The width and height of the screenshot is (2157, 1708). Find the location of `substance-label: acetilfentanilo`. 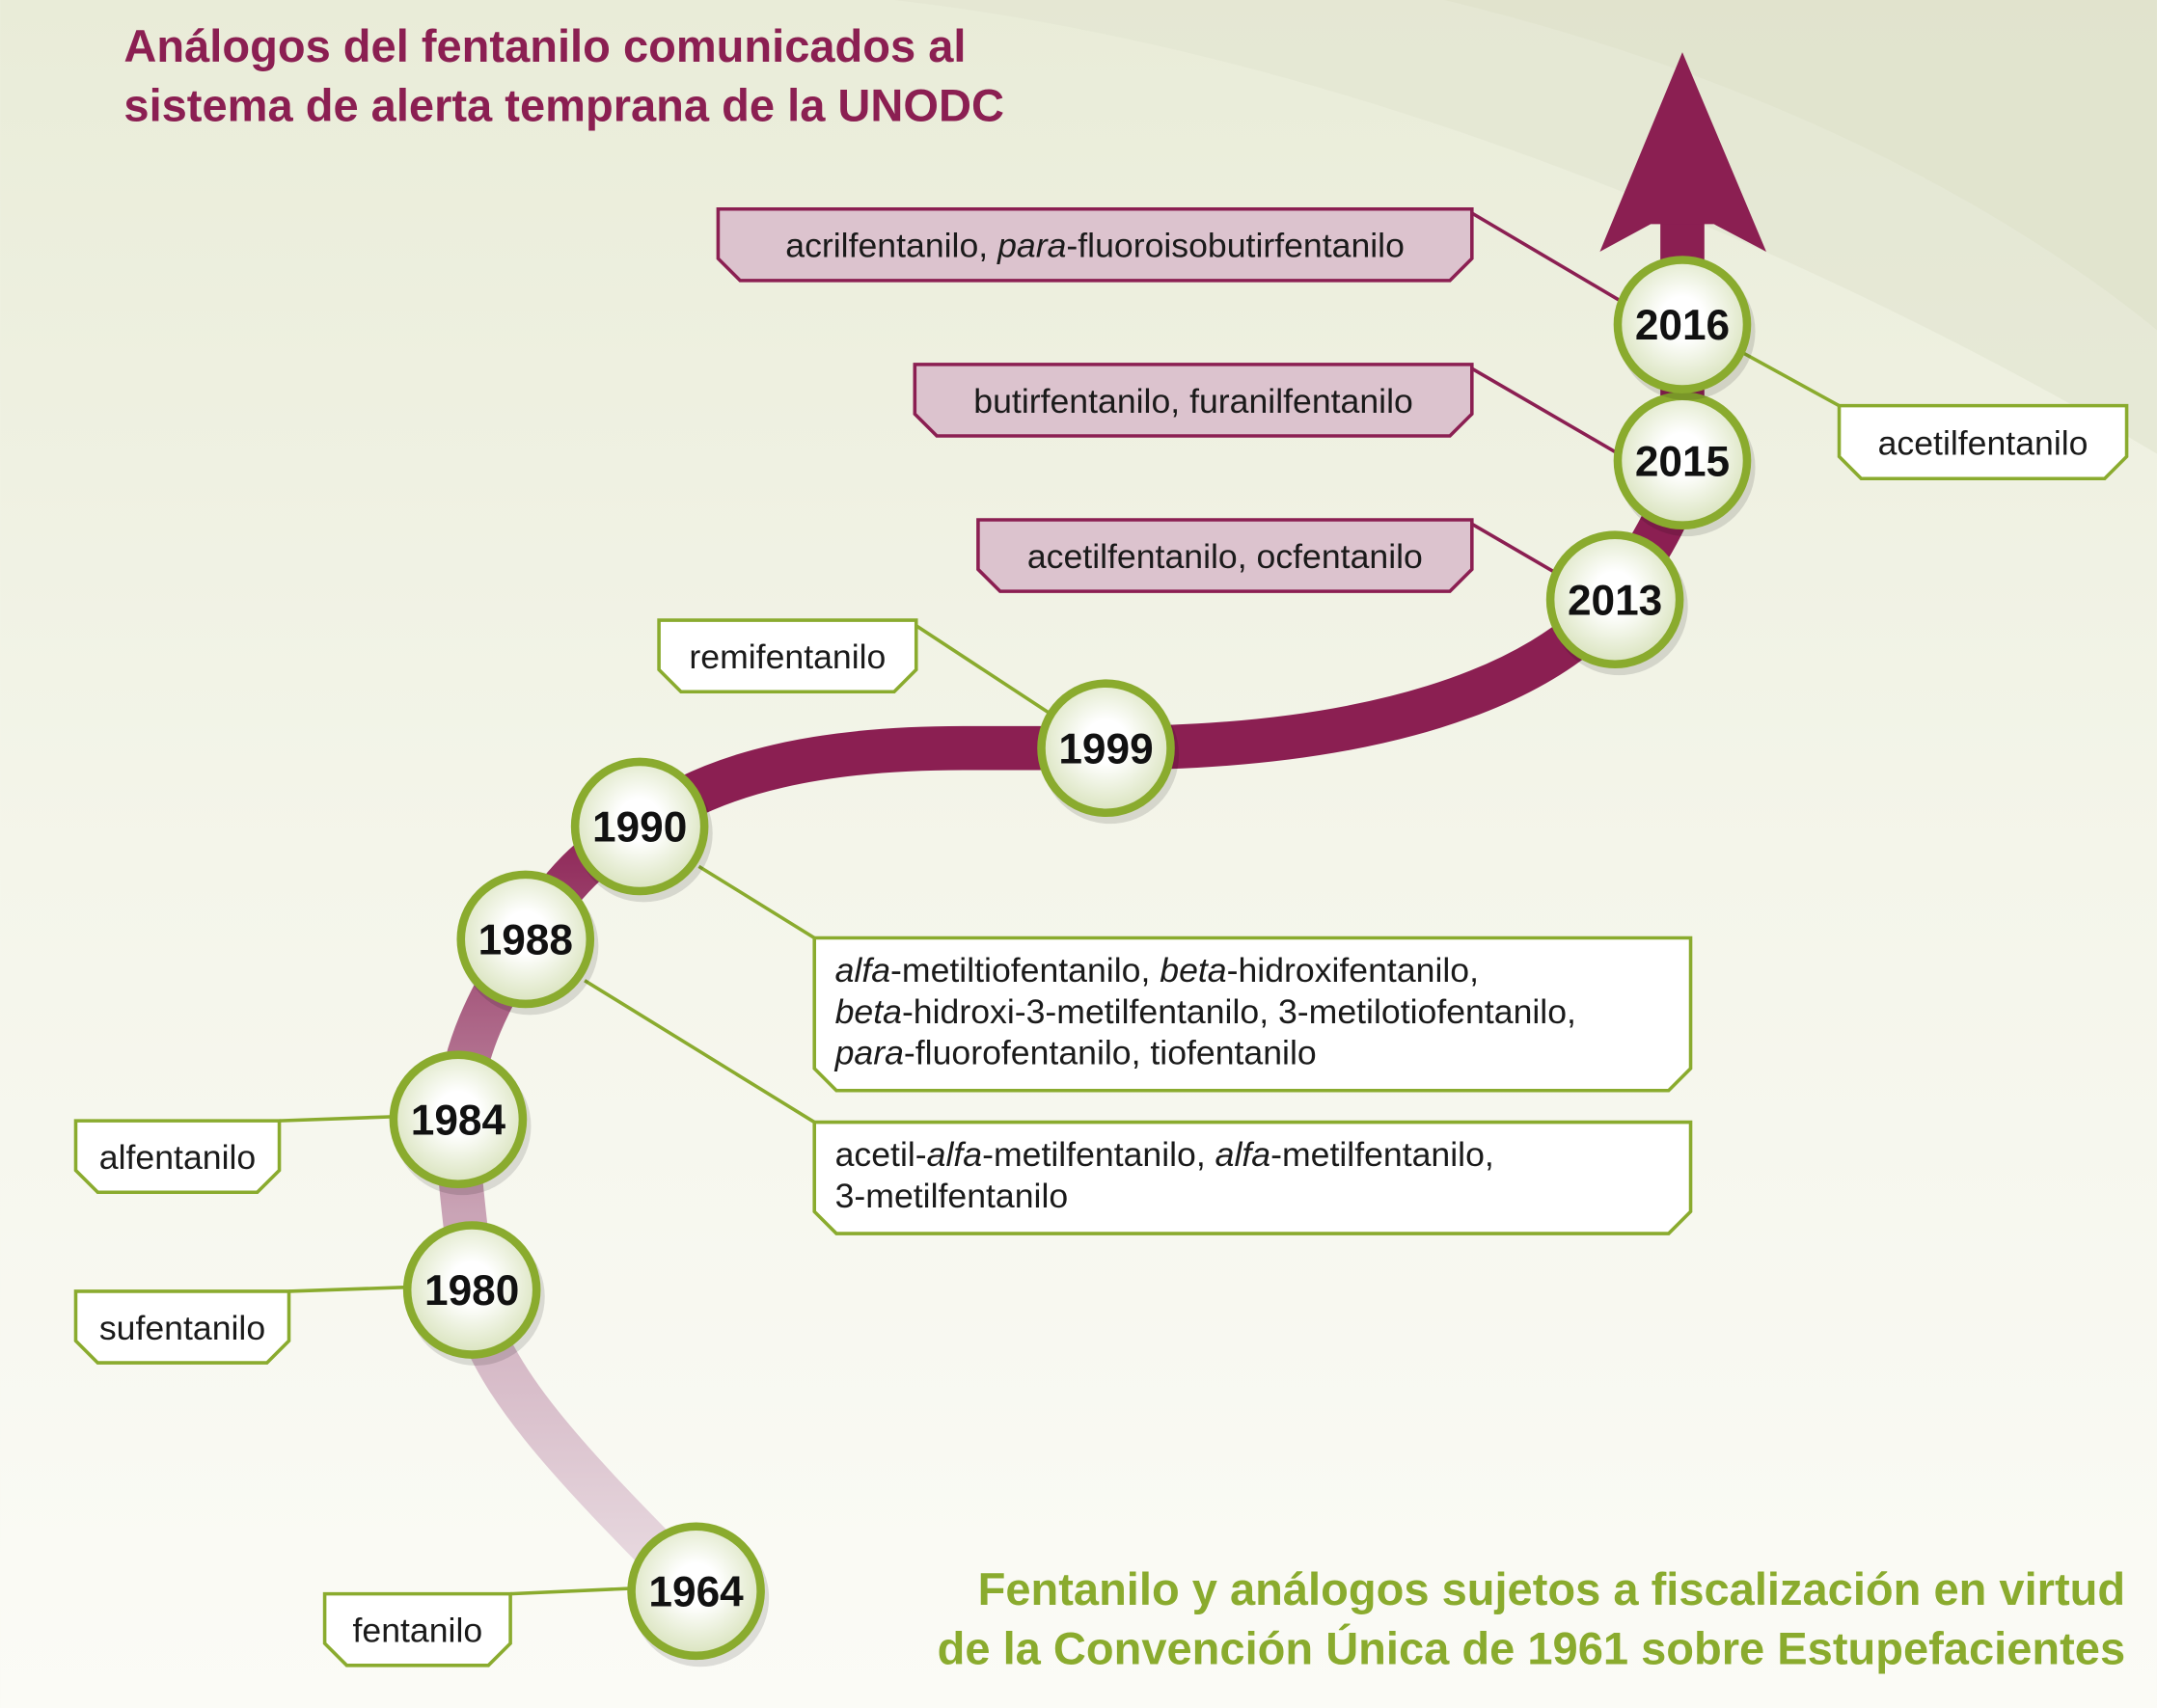

substance-label: acetilfentanilo is located at coordinates (1983, 442).